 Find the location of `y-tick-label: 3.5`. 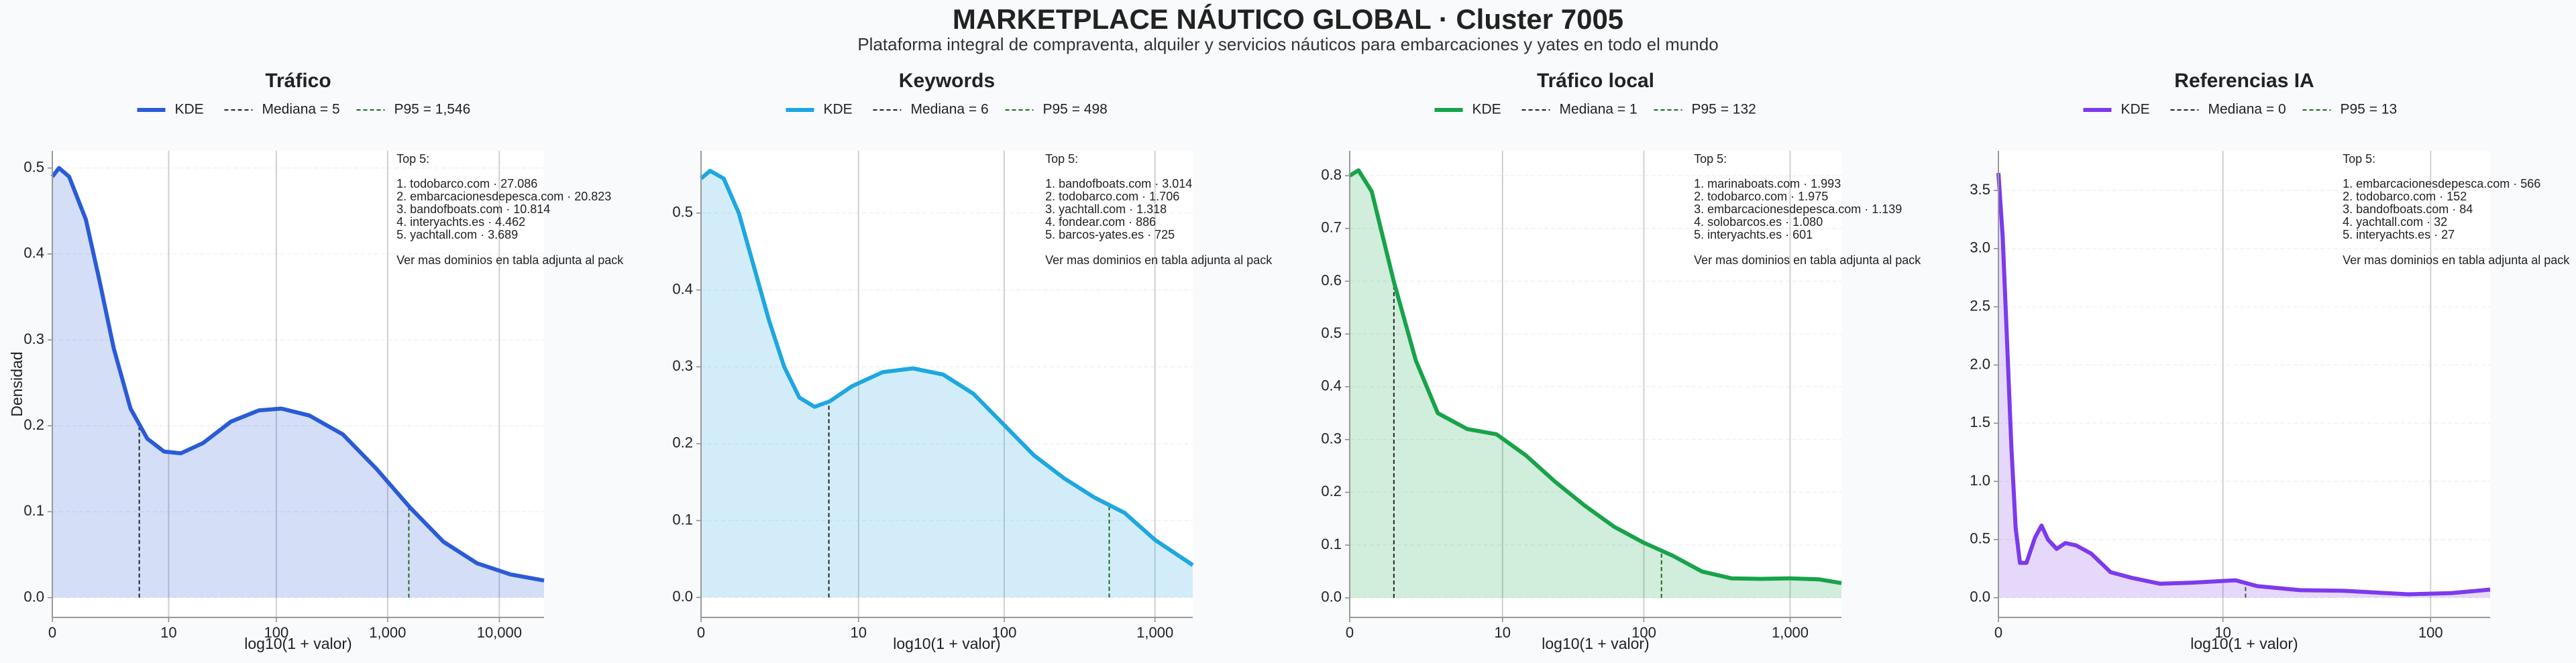

y-tick-label: 3.5 is located at coordinates (1980, 189).